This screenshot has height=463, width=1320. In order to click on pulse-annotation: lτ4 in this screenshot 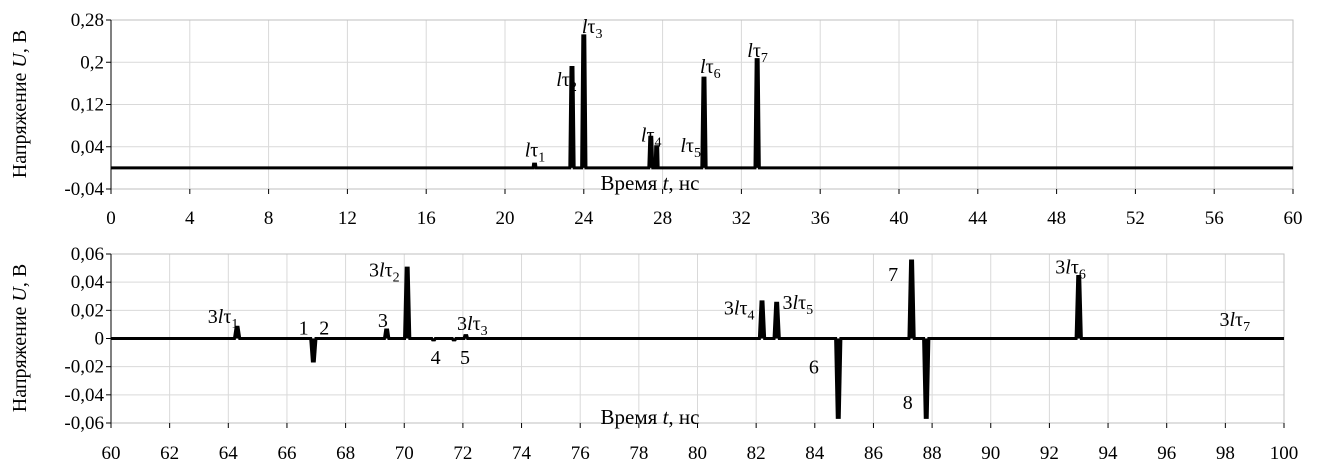, I will do `click(651, 137)`.